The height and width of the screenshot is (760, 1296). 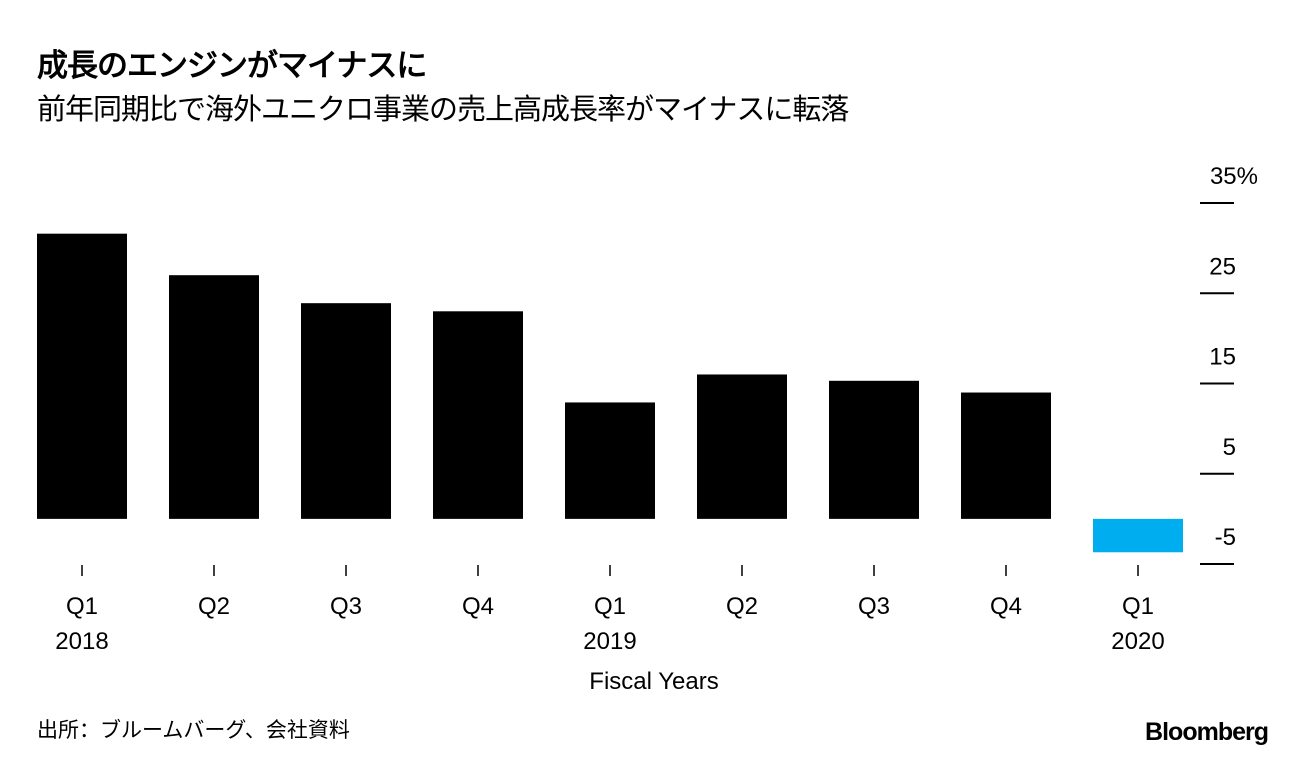 What do you see at coordinates (81, 641) in the screenshot?
I see `x-year-label: 2018` at bounding box center [81, 641].